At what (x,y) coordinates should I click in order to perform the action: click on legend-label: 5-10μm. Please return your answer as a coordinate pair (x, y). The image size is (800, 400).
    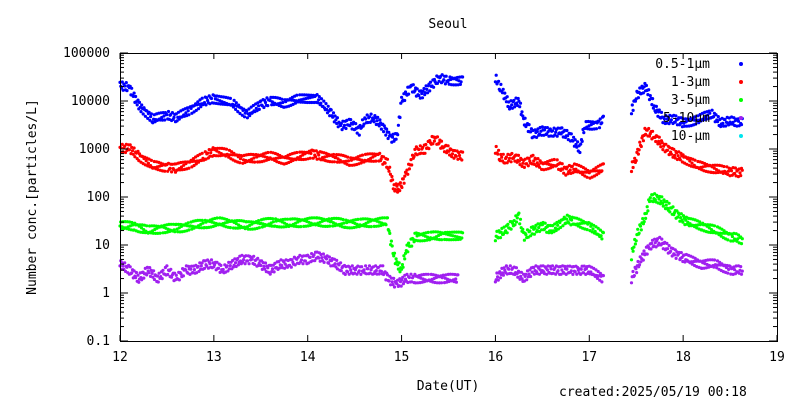
    Looking at the image, I should click on (686, 118).